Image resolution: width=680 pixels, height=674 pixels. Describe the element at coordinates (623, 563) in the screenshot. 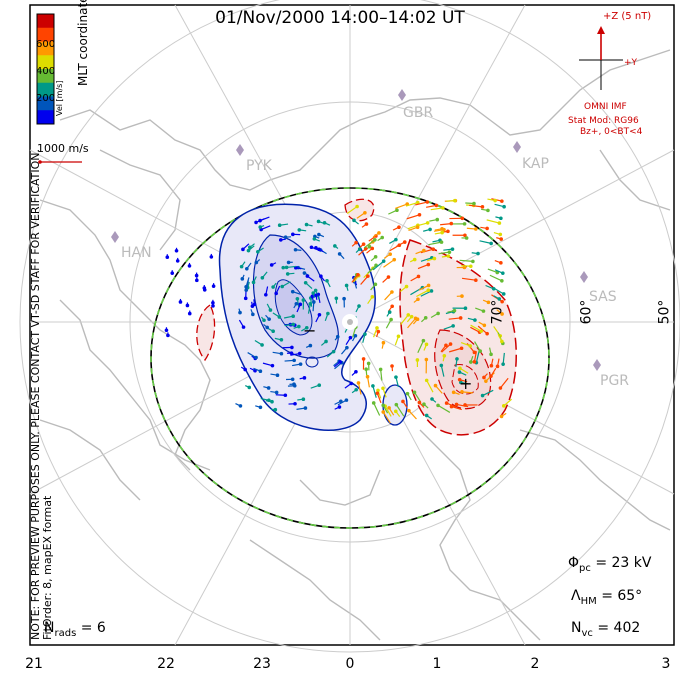

I see `phi-value: = 23 kV` at that location.